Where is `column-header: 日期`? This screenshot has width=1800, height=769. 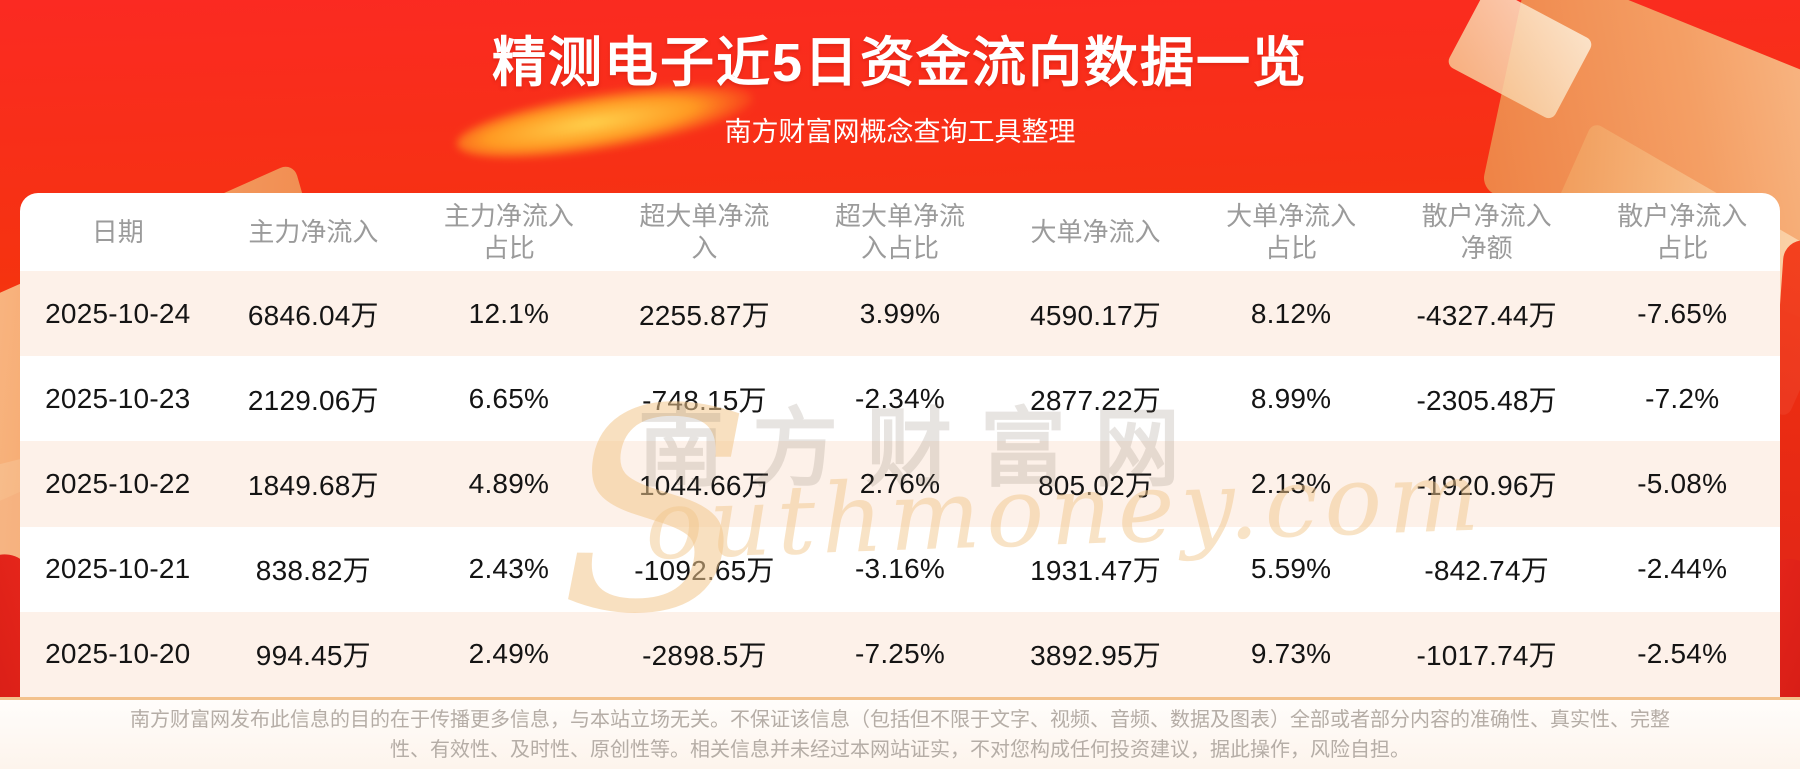
column-header: 日期 is located at coordinates (117, 231).